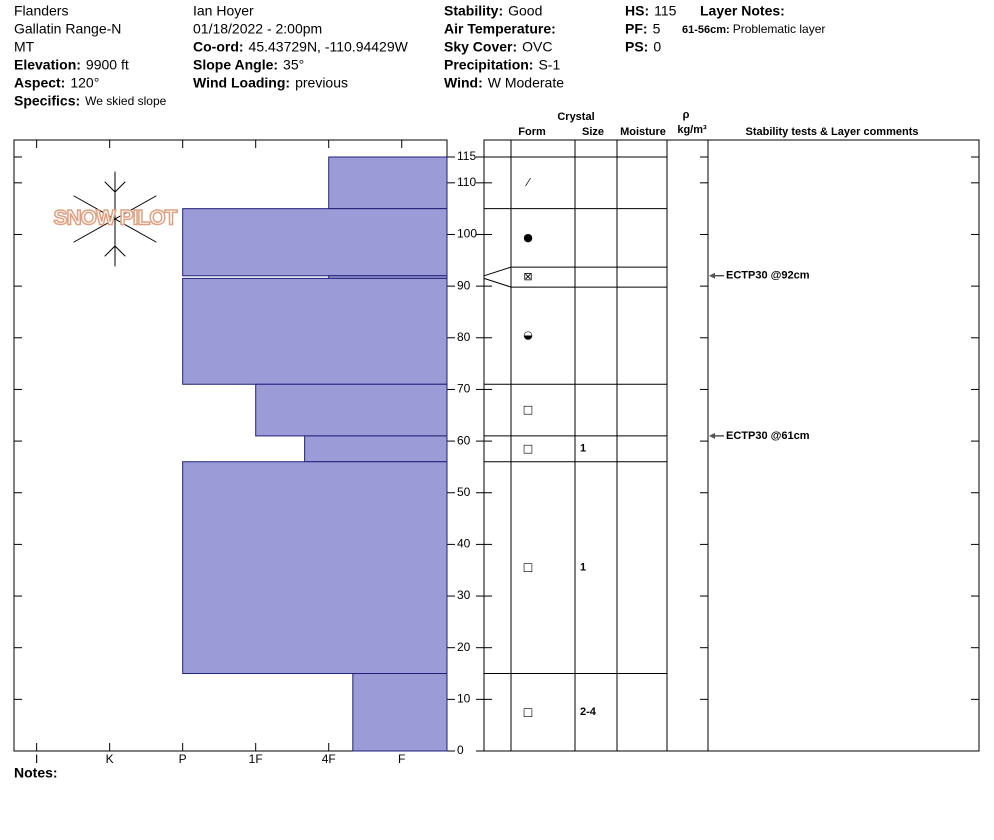  What do you see at coordinates (466, 182) in the screenshot?
I see `y-tick-label: 110` at bounding box center [466, 182].